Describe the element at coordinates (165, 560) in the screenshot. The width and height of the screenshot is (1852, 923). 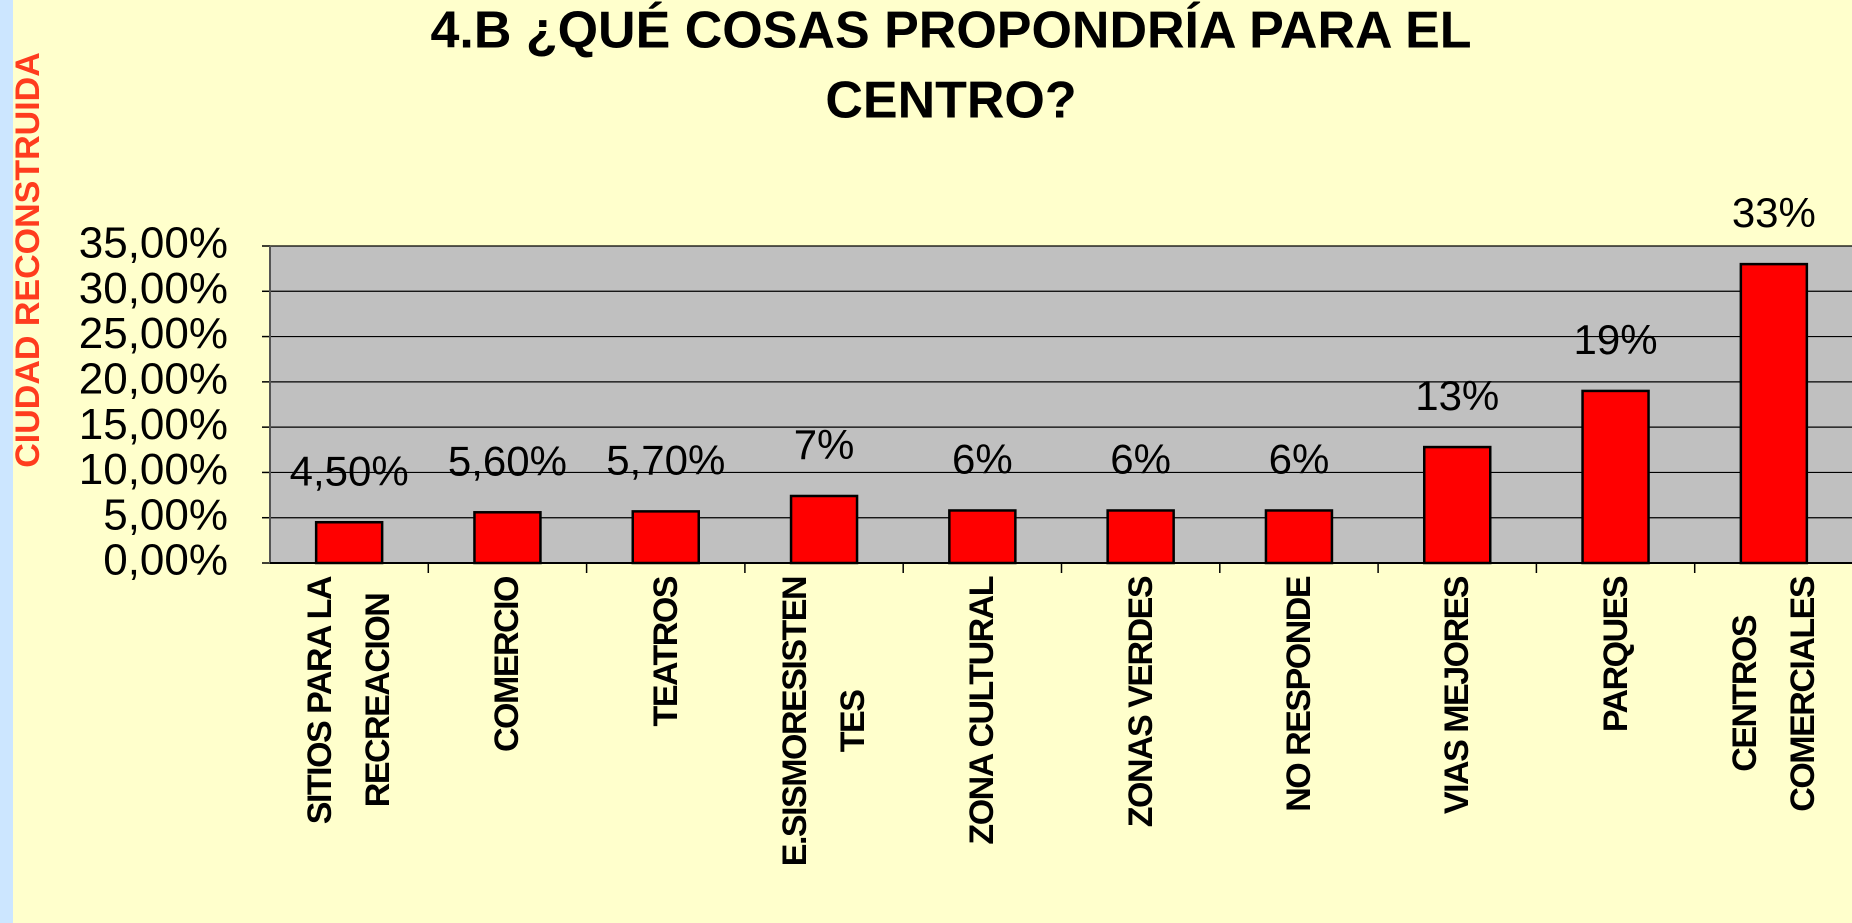
I see `y-tick-label: 0,00%` at that location.